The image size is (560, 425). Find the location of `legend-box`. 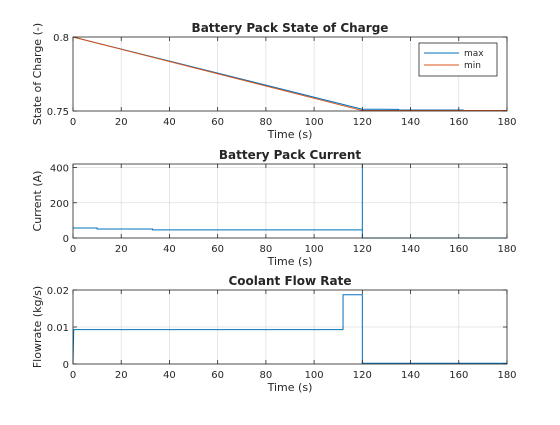

legend-box is located at coordinates (458, 59).